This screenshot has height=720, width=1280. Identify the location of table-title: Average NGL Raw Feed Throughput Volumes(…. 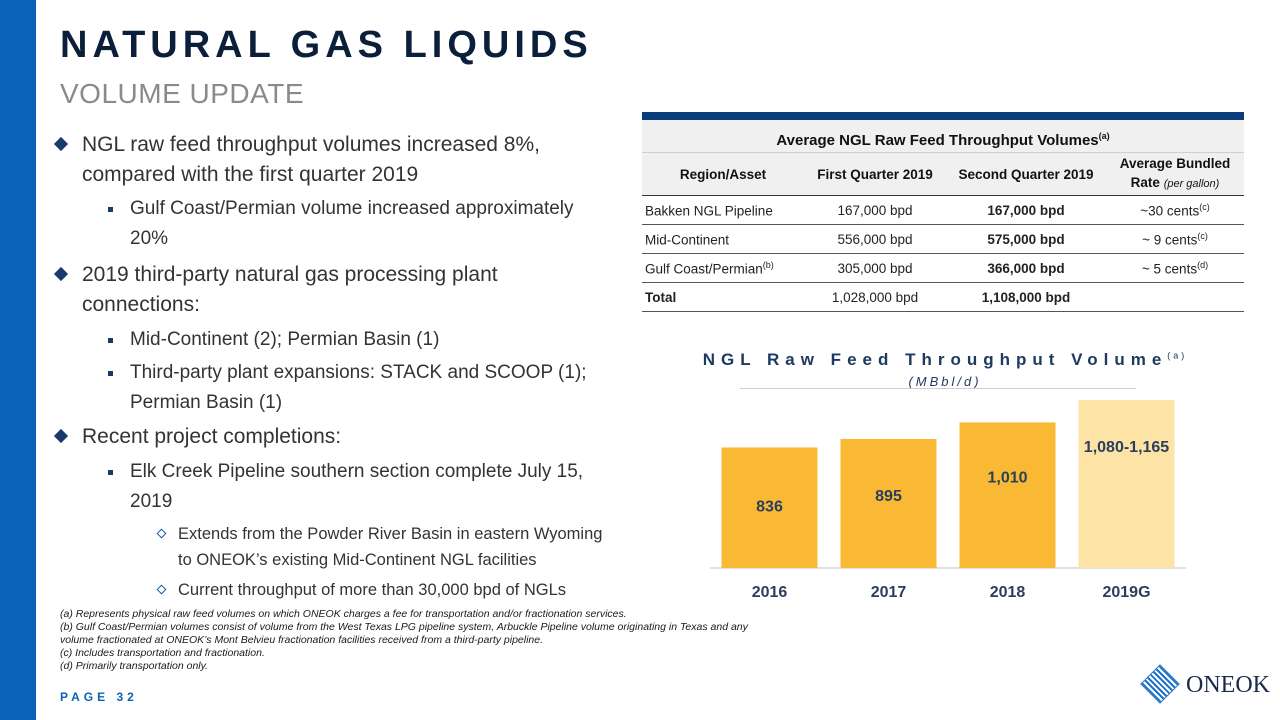
(943, 136).